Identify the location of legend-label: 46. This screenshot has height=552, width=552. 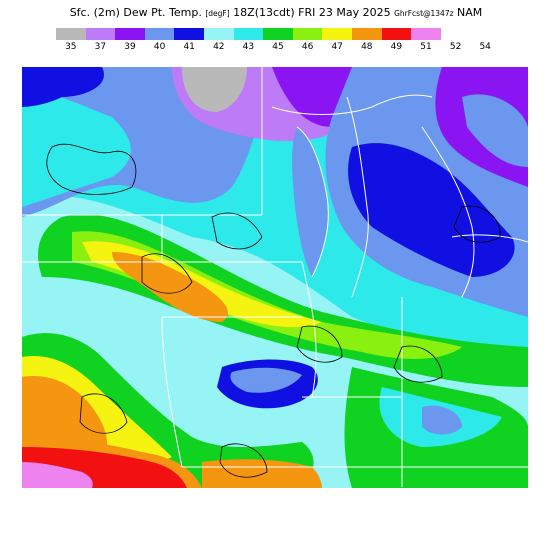
(307, 47).